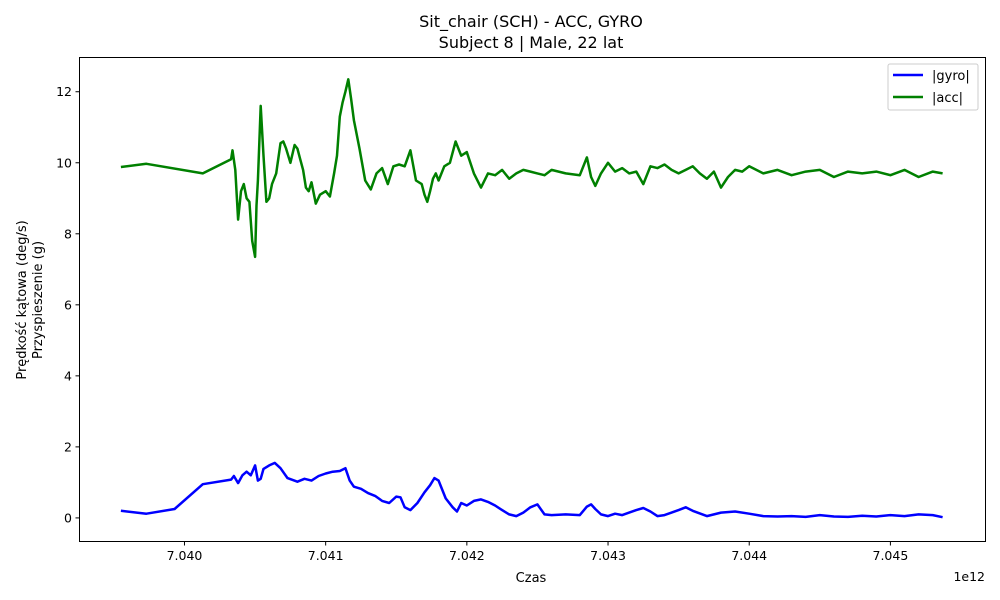  What do you see at coordinates (947, 98) in the screenshot?
I see `legend-label-acc: |acc|` at bounding box center [947, 98].